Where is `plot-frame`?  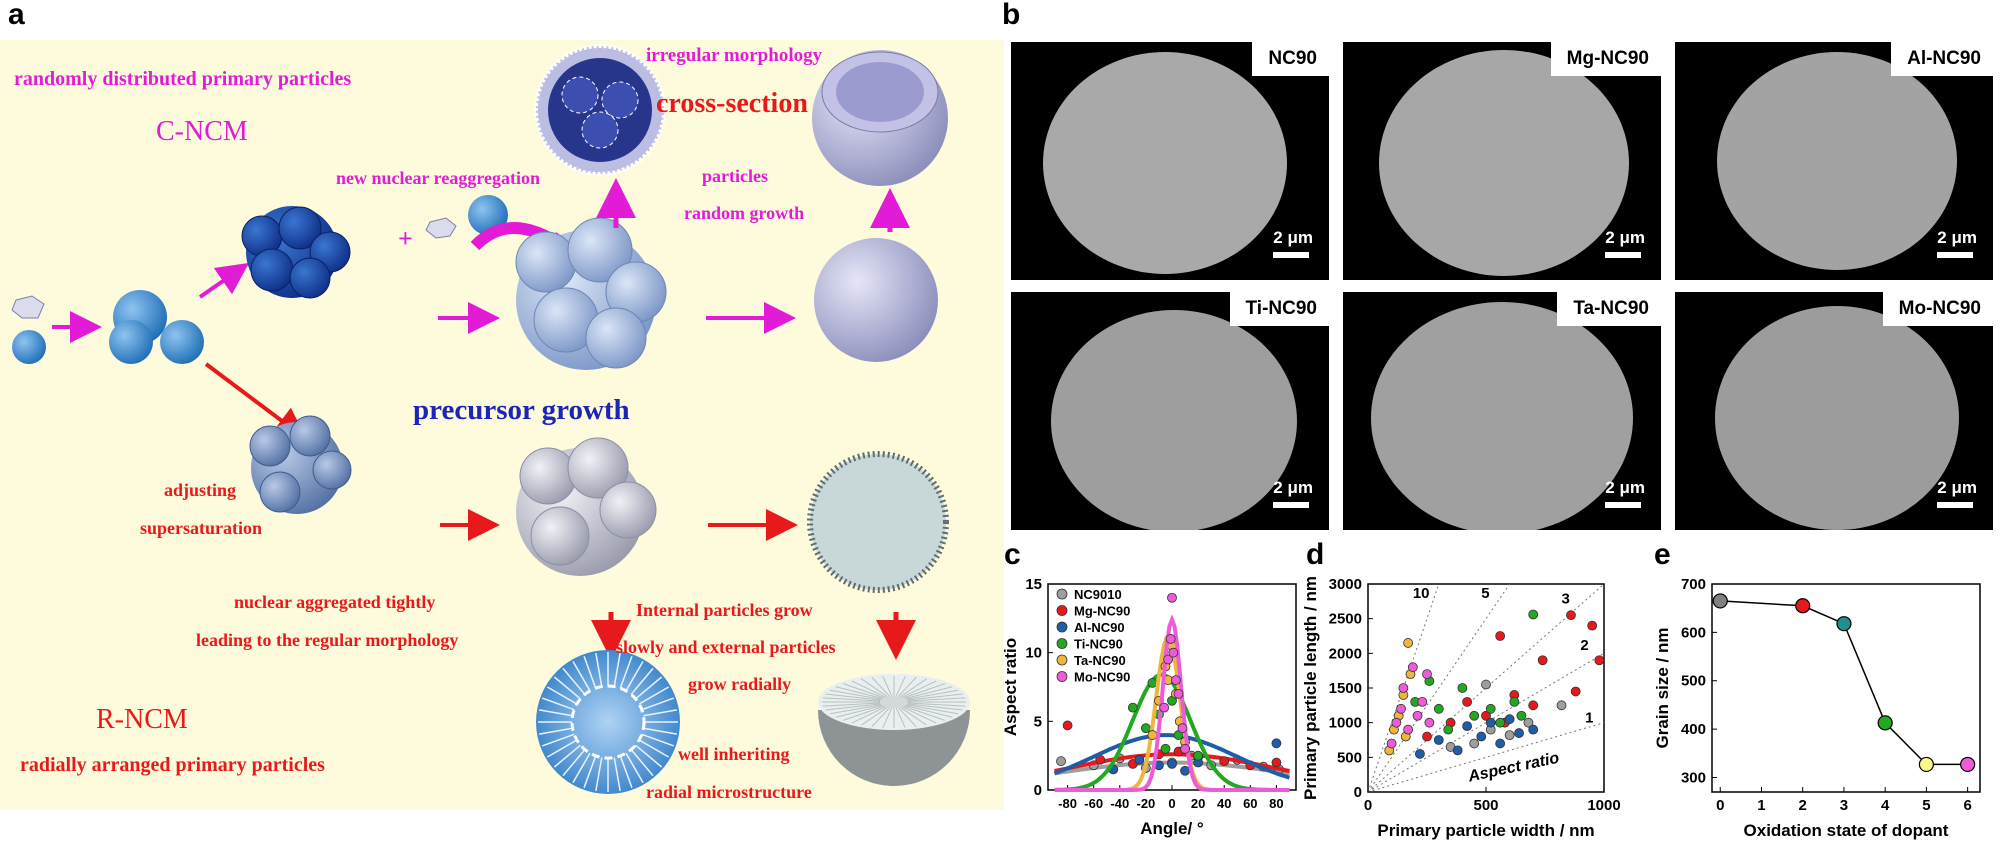
plot-frame is located at coordinates (1846, 688).